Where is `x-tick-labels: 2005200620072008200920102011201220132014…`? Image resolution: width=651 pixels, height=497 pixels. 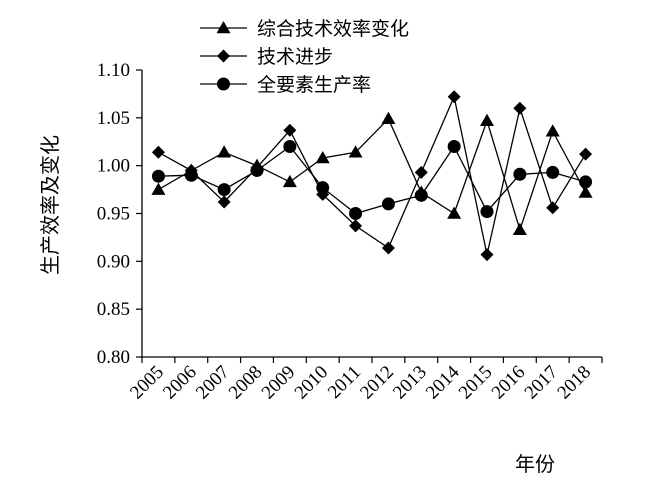 x-tick-labels: 2005200620072008200920102011201220132014… is located at coordinates (360, 382).